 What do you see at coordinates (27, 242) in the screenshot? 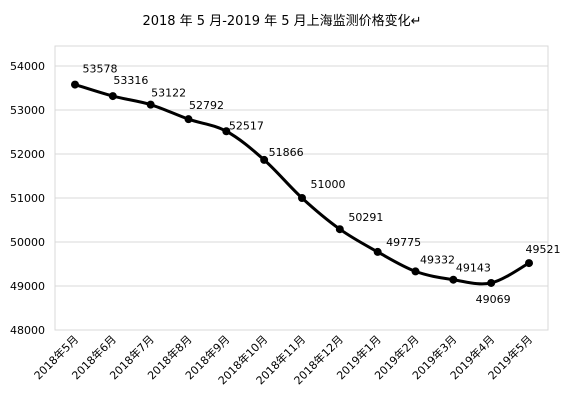
I see `y-tick-label: 50000` at bounding box center [27, 242].